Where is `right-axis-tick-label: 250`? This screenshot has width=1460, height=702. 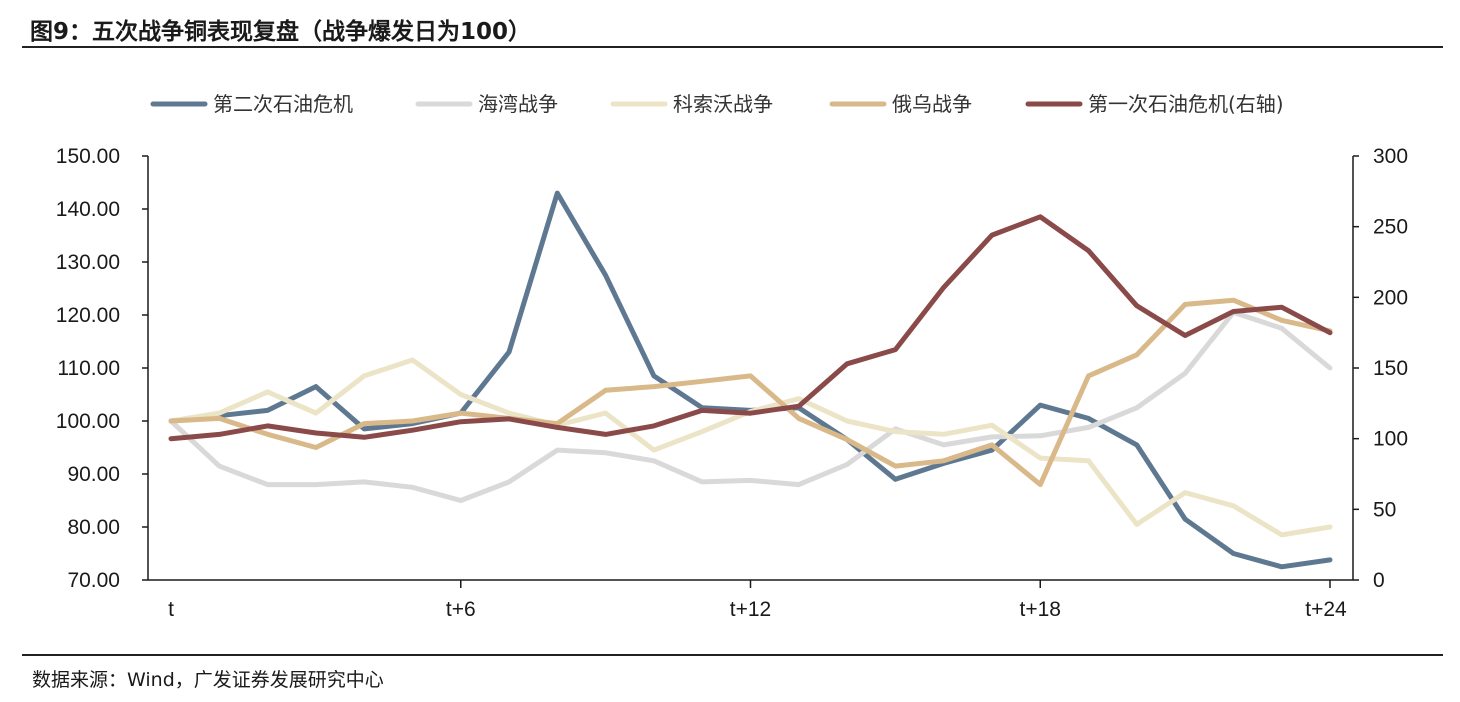 right-axis-tick-label: 250 is located at coordinates (1390, 227).